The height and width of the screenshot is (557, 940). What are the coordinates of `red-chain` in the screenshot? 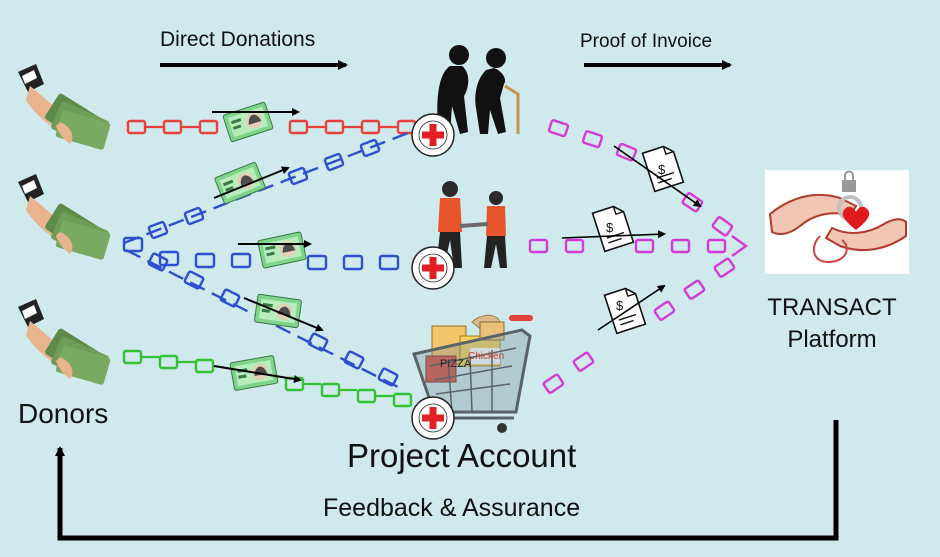 It's located at (271, 127).